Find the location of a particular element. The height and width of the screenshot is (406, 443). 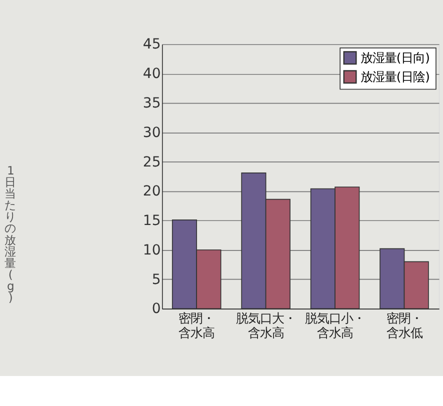

x-tick-label: 脱気口大・含水高 is located at coordinates (266, 325).